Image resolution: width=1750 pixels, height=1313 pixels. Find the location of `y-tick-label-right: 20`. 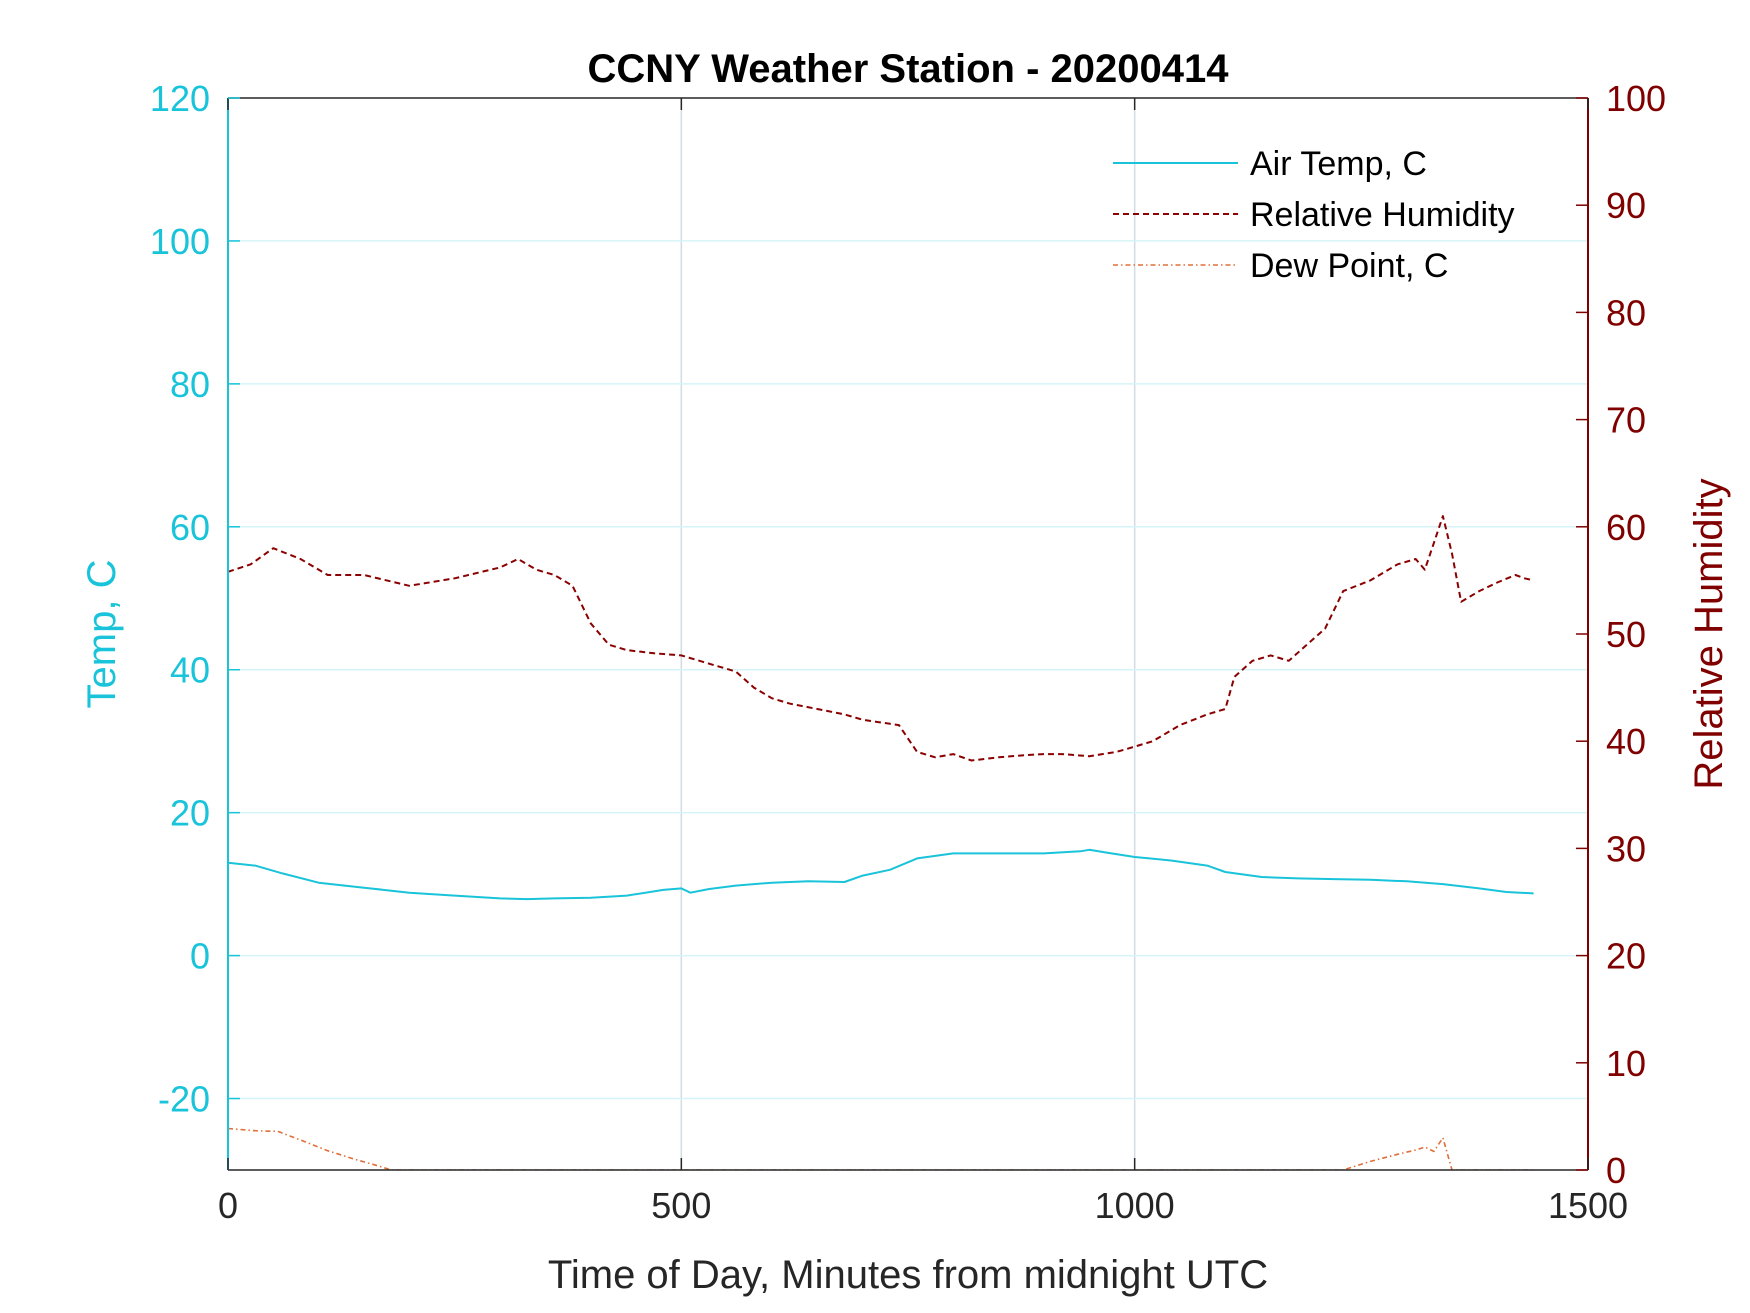

y-tick-label-right: 20 is located at coordinates (1626, 956).